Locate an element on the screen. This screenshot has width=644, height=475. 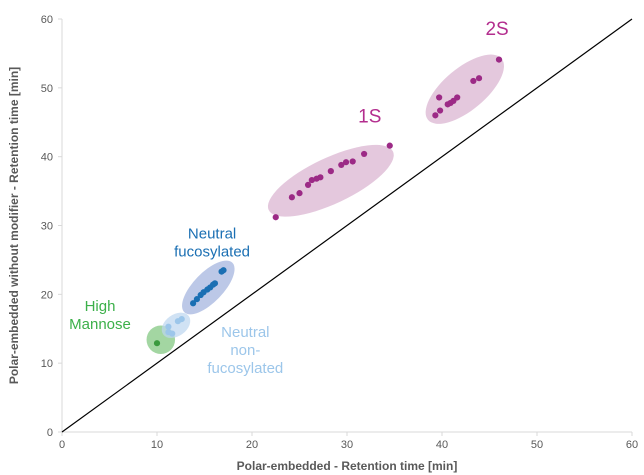
y-tick-label: 50 is located at coordinates (47, 89).